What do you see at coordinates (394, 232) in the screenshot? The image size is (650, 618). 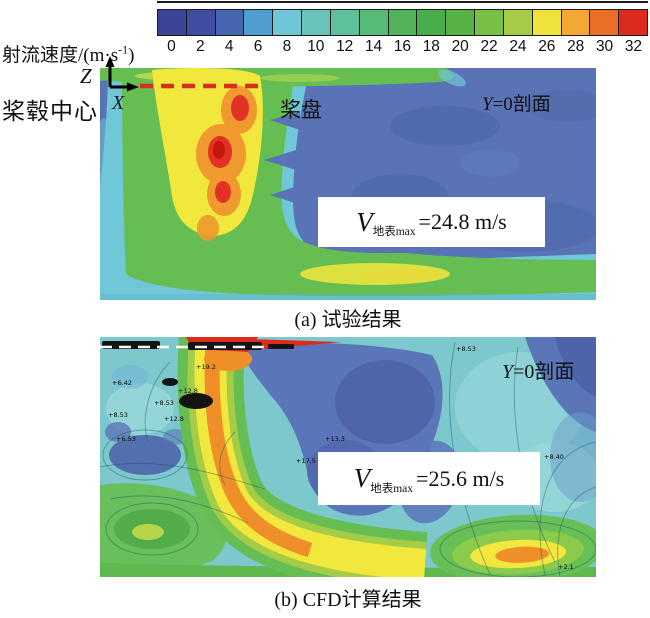 I see `vmax-subscript-a: 地表max` at bounding box center [394, 232].